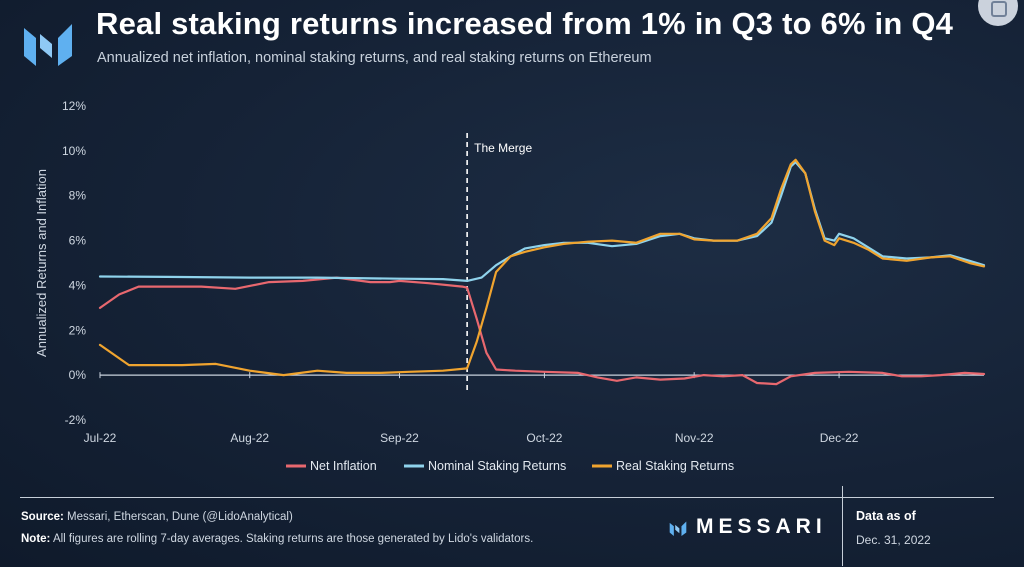 This screenshot has height=567, width=1024. I want to click on brand-mark-icon, so click(678, 528).